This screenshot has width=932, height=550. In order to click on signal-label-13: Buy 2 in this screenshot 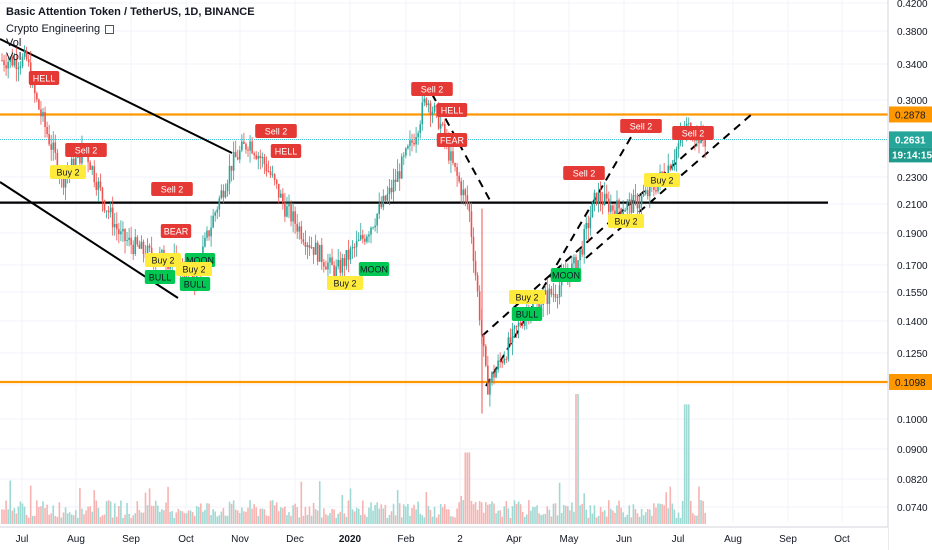, I will do `click(344, 284)`.